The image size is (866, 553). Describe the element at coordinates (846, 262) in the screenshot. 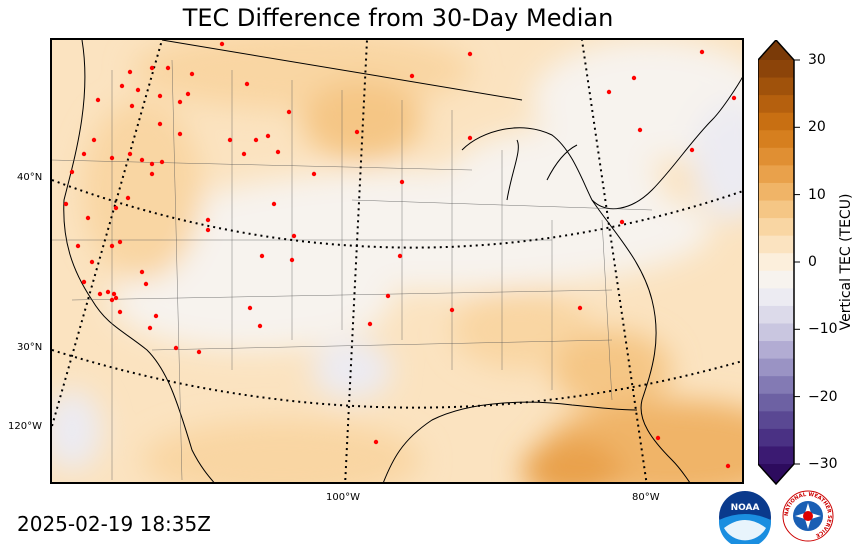

I see `colorbar-label: Vertical TEC (TECU)` at that location.